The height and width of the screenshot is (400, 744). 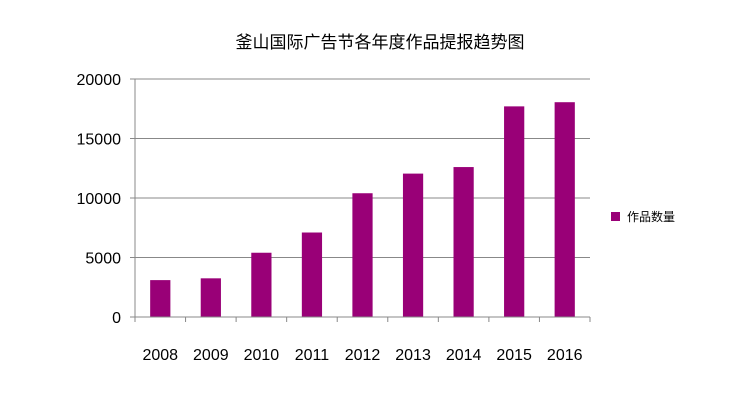 What do you see at coordinates (312, 355) in the screenshot?
I see `x-tick-label: 2011` at bounding box center [312, 355].